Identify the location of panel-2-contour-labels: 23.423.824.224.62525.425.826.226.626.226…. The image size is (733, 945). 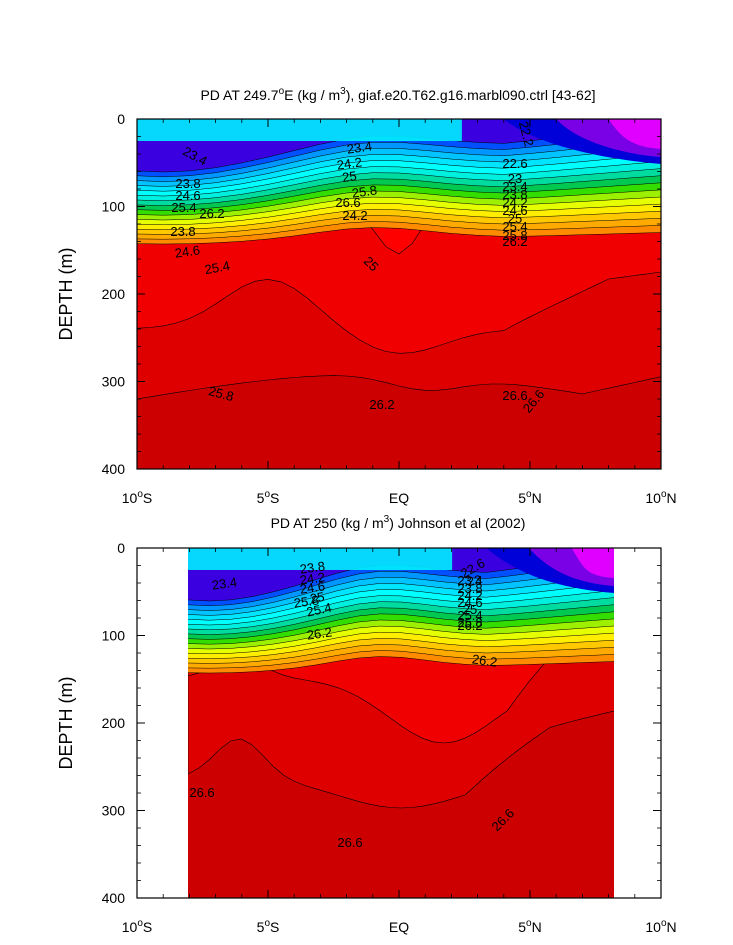
(353, 702).